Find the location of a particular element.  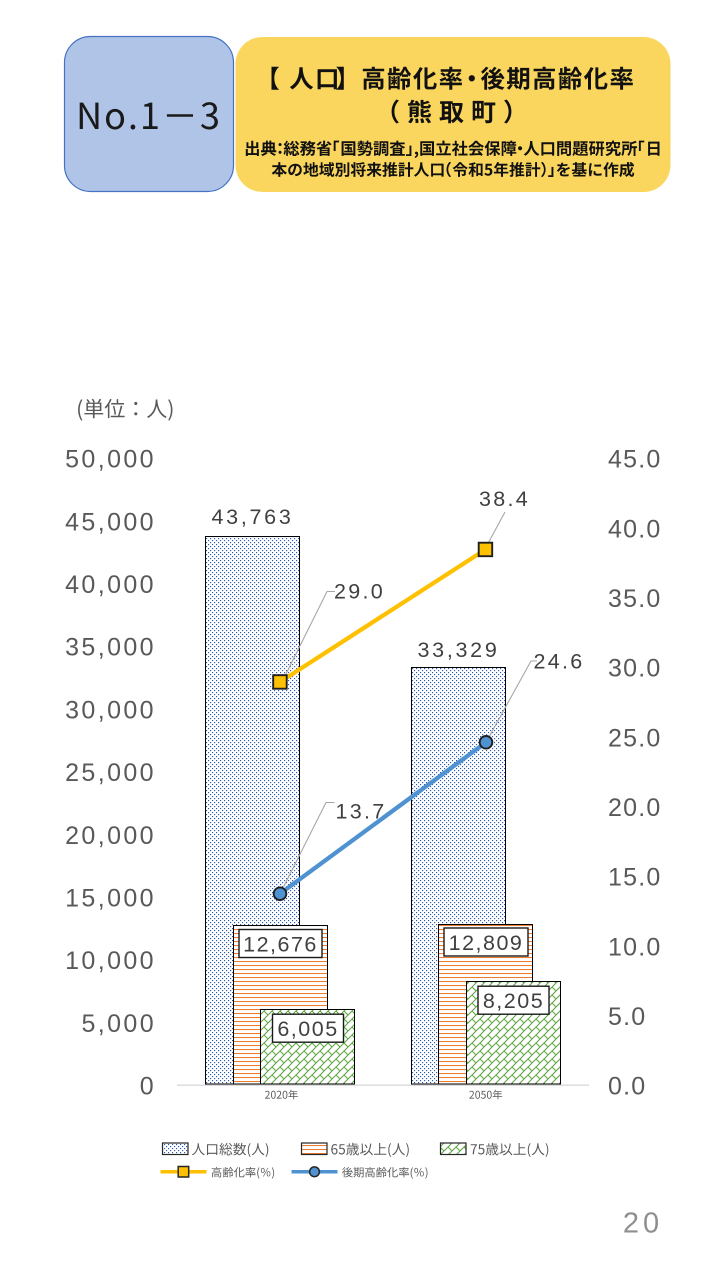

svg-text: 35,000 is located at coordinates (110, 648).